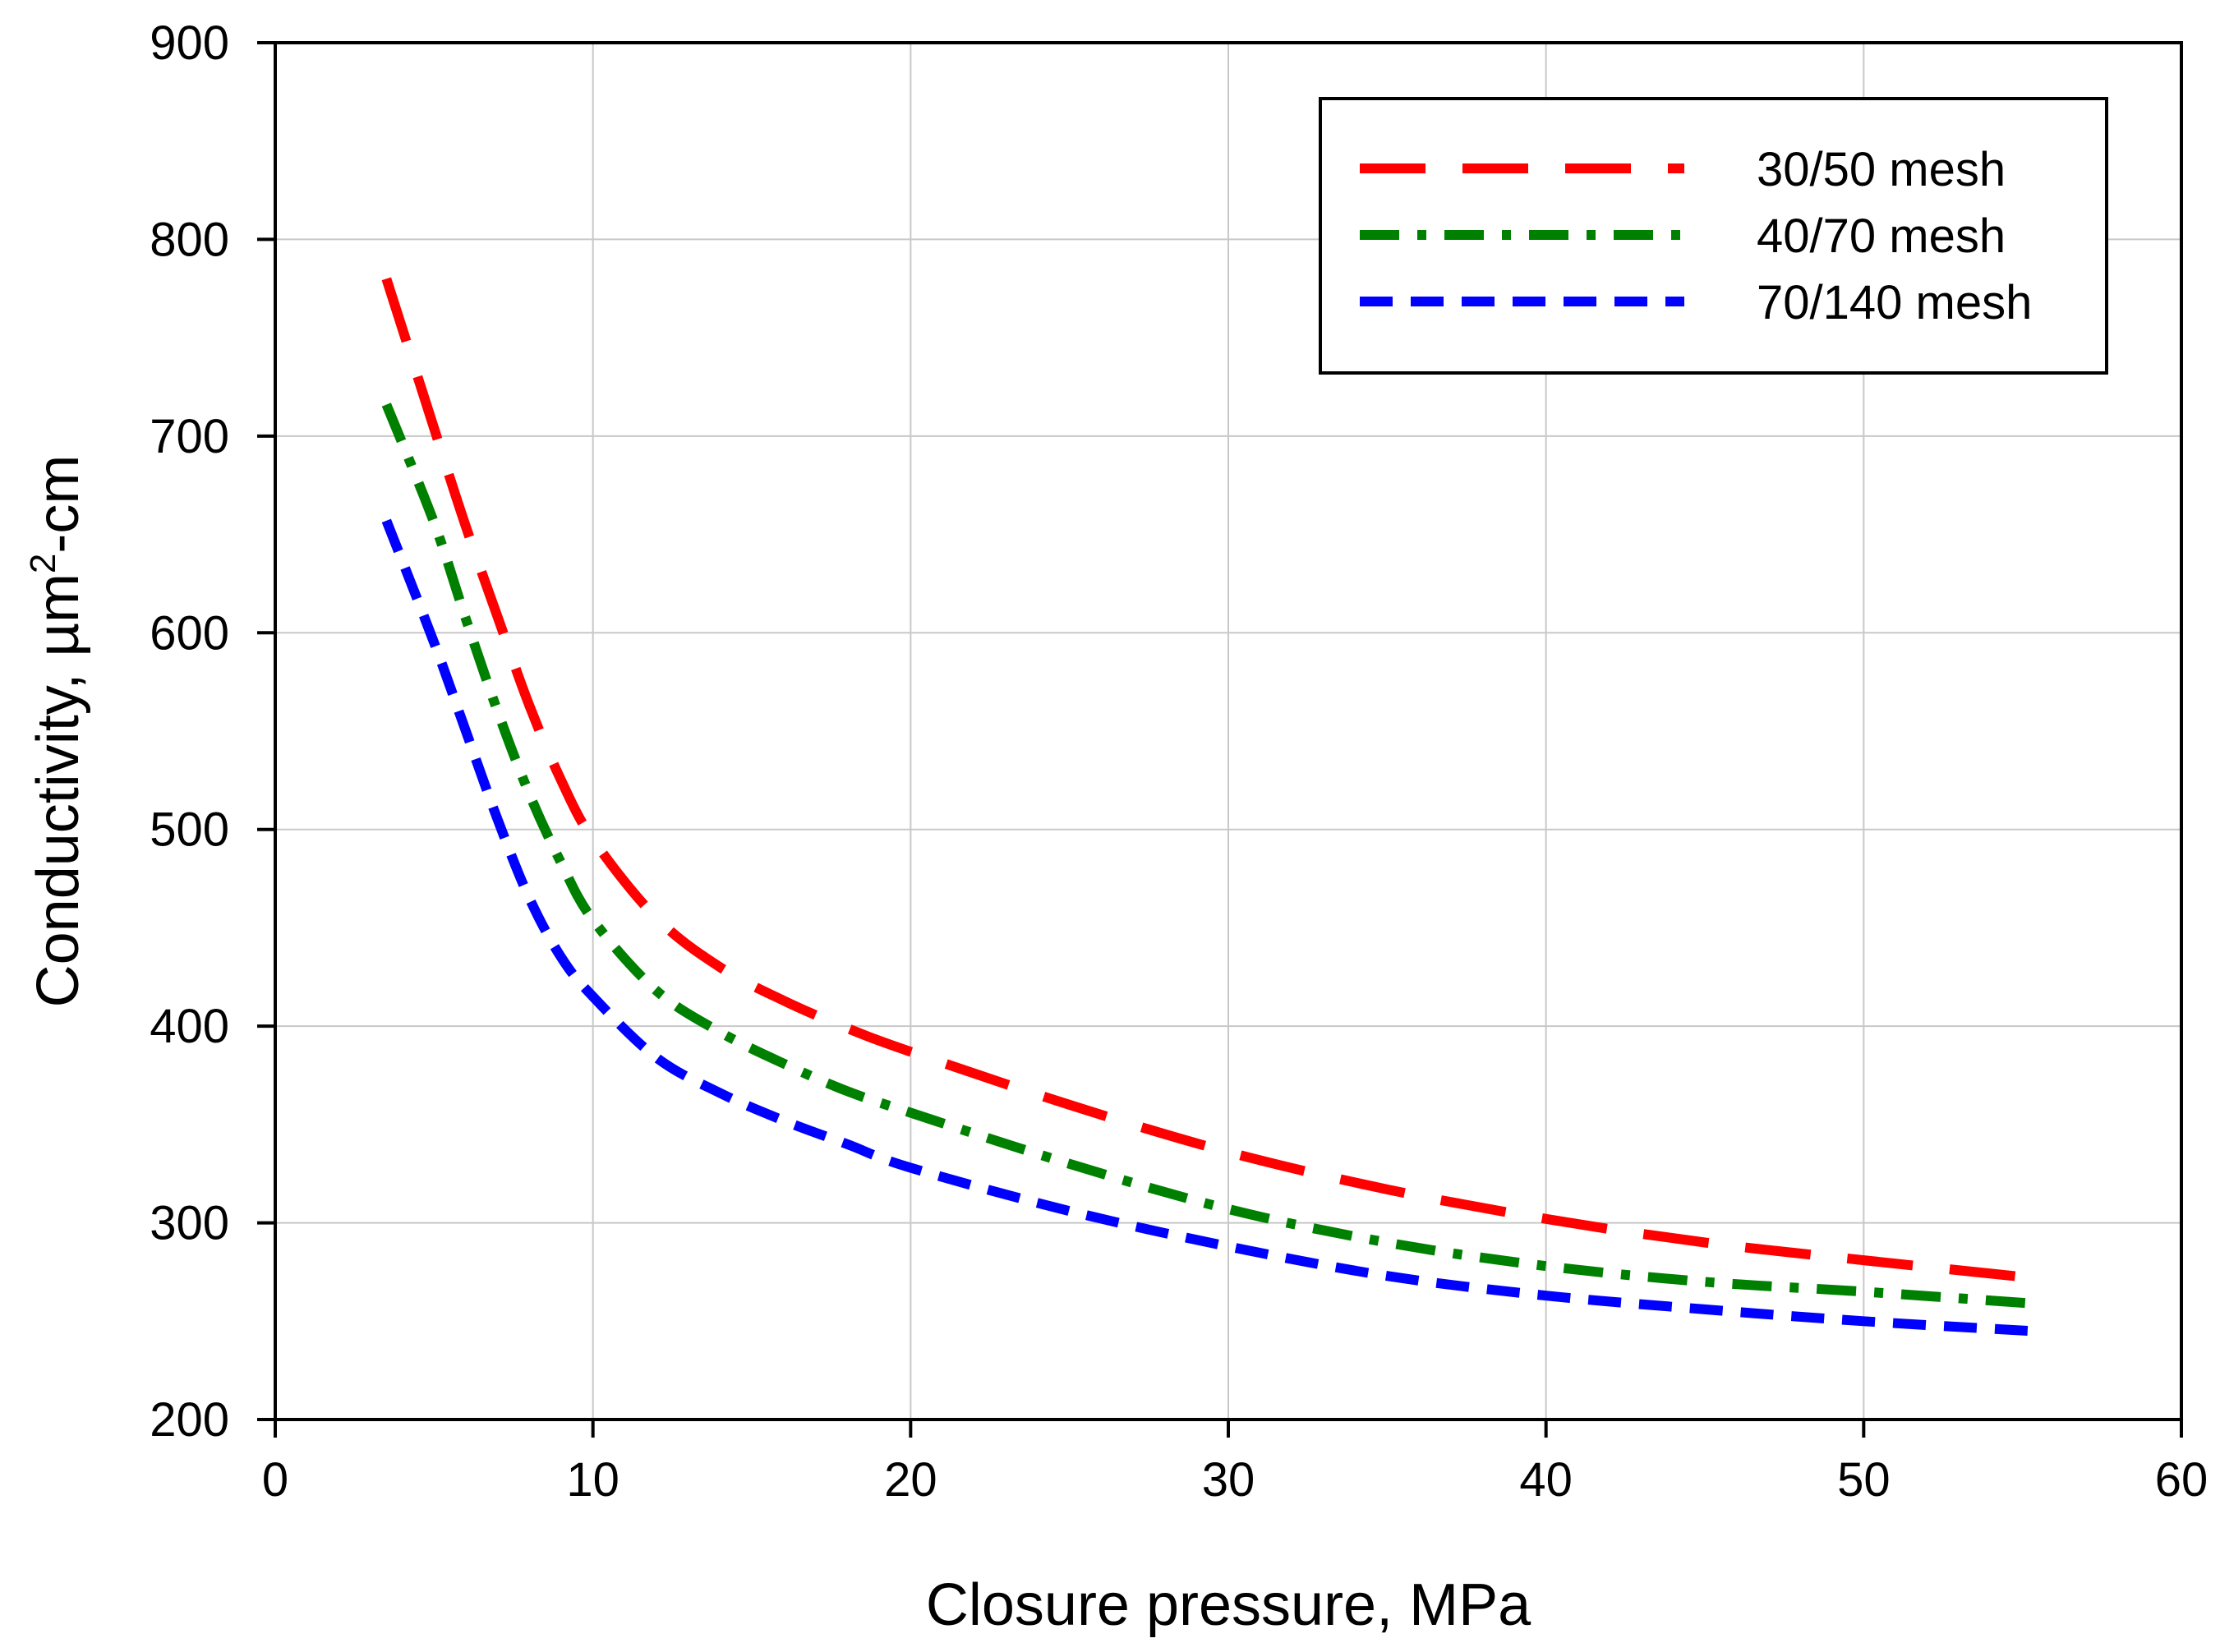 The height and width of the screenshot is (1652, 2220). Describe the element at coordinates (189, 633) in the screenshot. I see `y-tick-label: 600` at that location.